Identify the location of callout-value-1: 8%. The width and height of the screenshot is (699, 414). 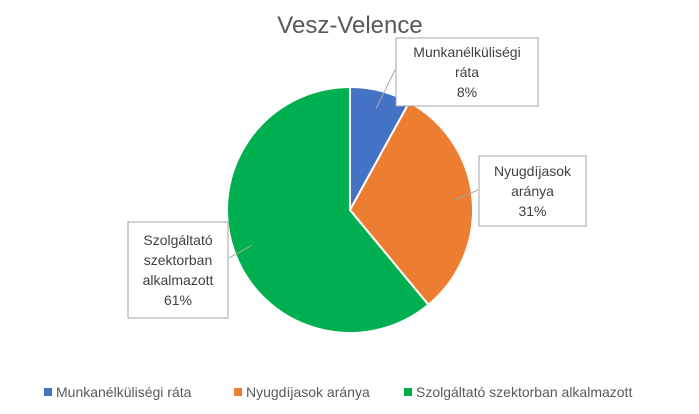
(467, 92).